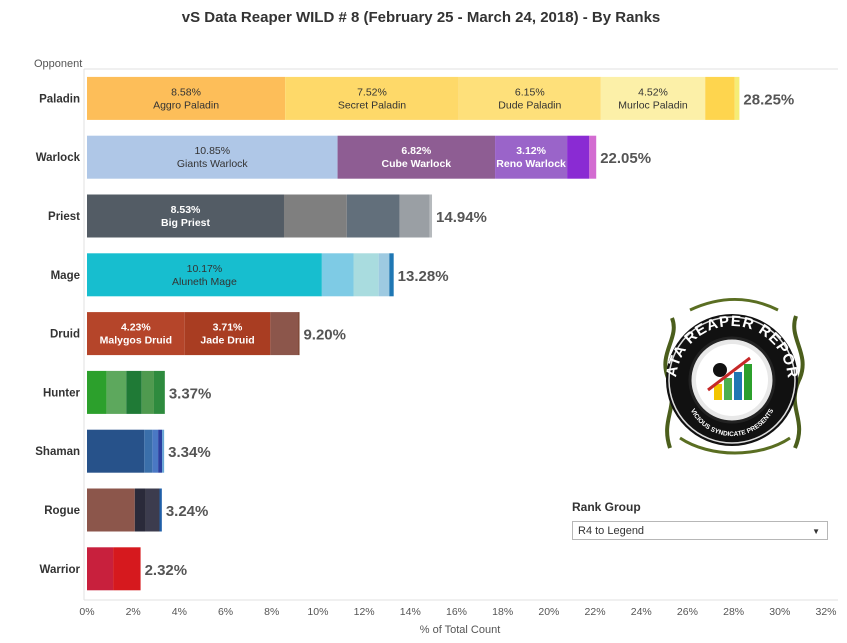 The height and width of the screenshot is (643, 847). What do you see at coordinates (687, 612) in the screenshot?
I see `x-tick-label: 26%` at bounding box center [687, 612].